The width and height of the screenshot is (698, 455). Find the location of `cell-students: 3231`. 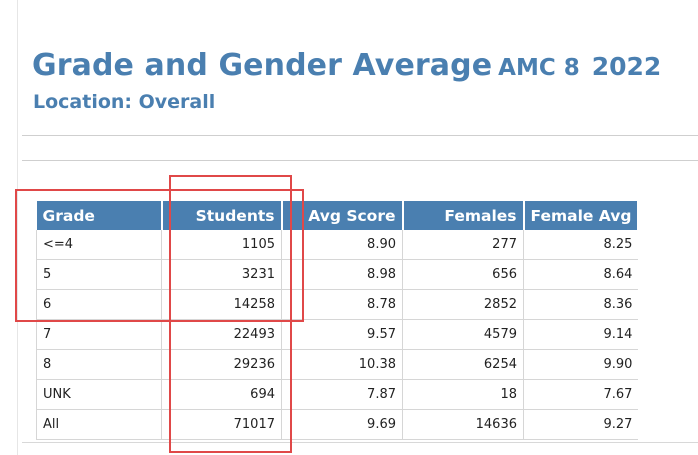

cell-students: 3231 is located at coordinates (221, 274).